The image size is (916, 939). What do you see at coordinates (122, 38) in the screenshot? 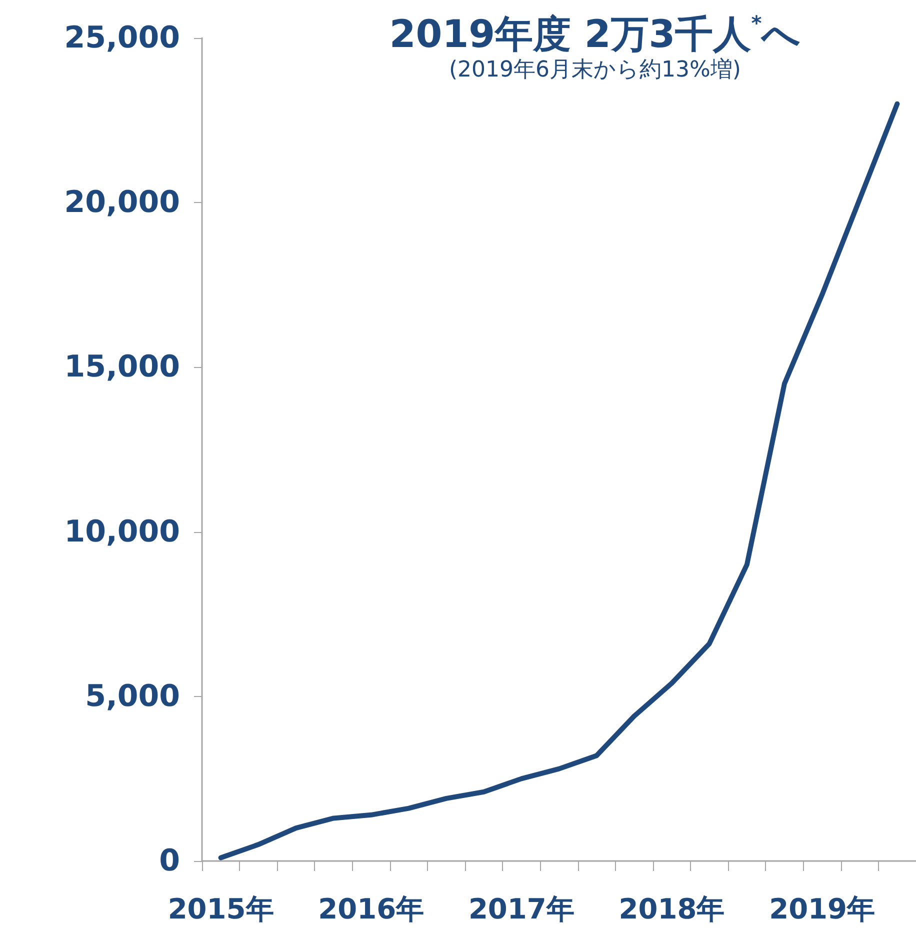
I see `y-tick-label: 25,000` at bounding box center [122, 38].